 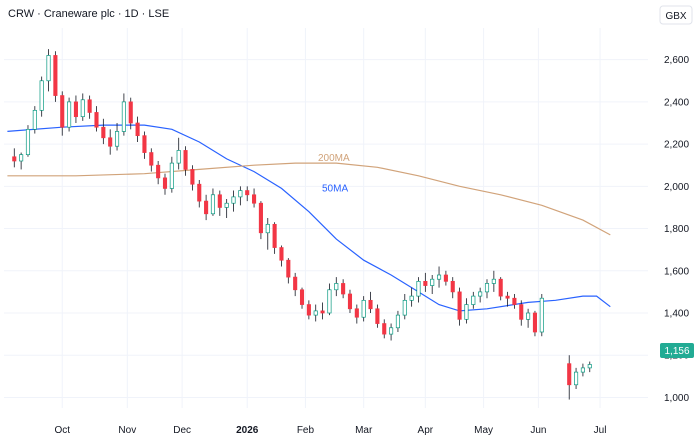 I want to click on ma-label-200ma: 200MA, so click(x=334, y=158).